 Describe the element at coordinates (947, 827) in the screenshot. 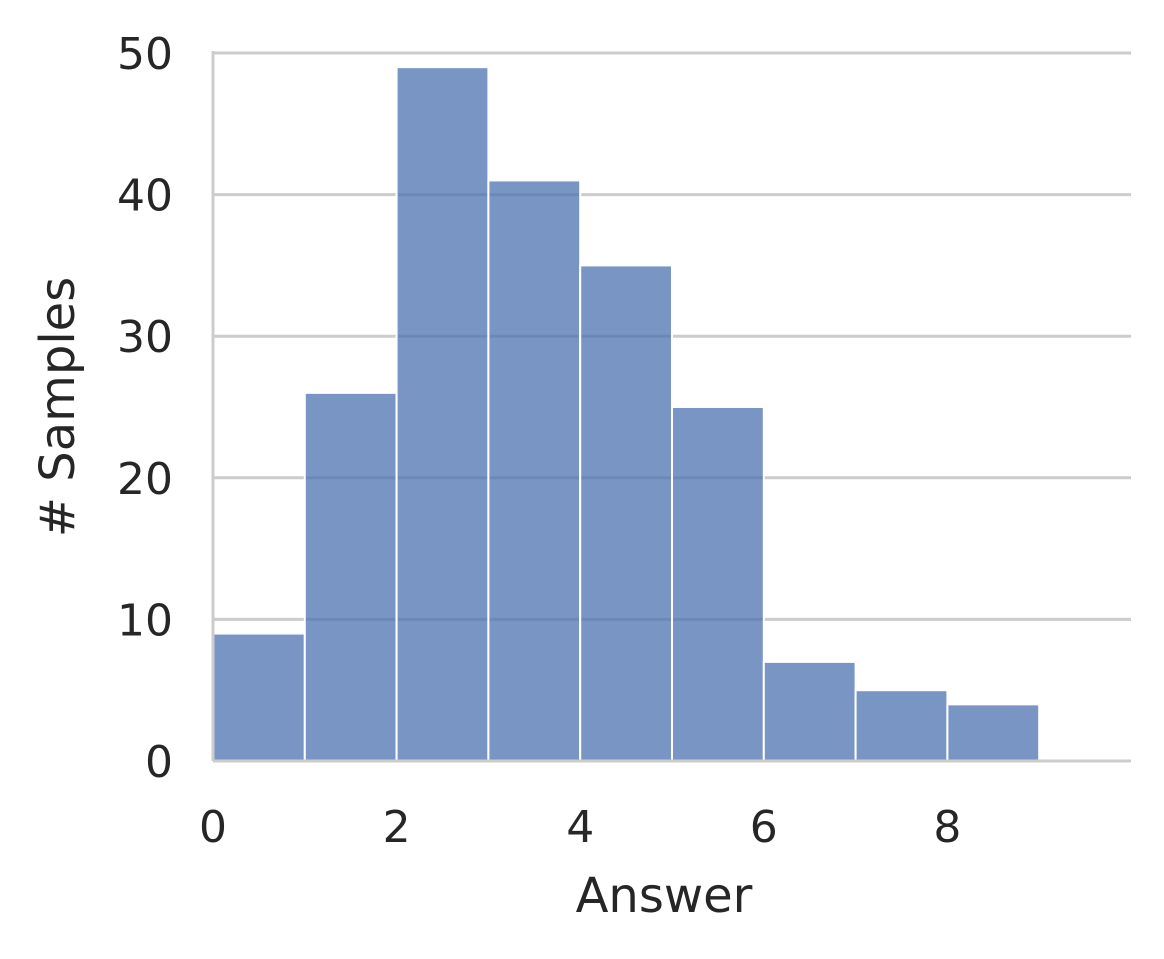

I see `x-tick-label: 8` at that location.